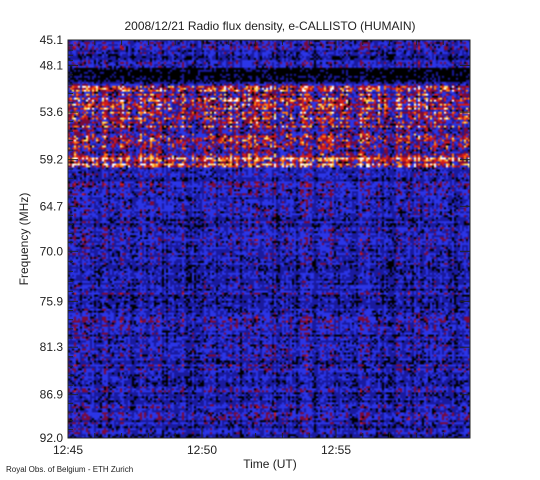 The width and height of the screenshot is (540, 480). I want to click on y-tick-label: 86.9, so click(52, 395).